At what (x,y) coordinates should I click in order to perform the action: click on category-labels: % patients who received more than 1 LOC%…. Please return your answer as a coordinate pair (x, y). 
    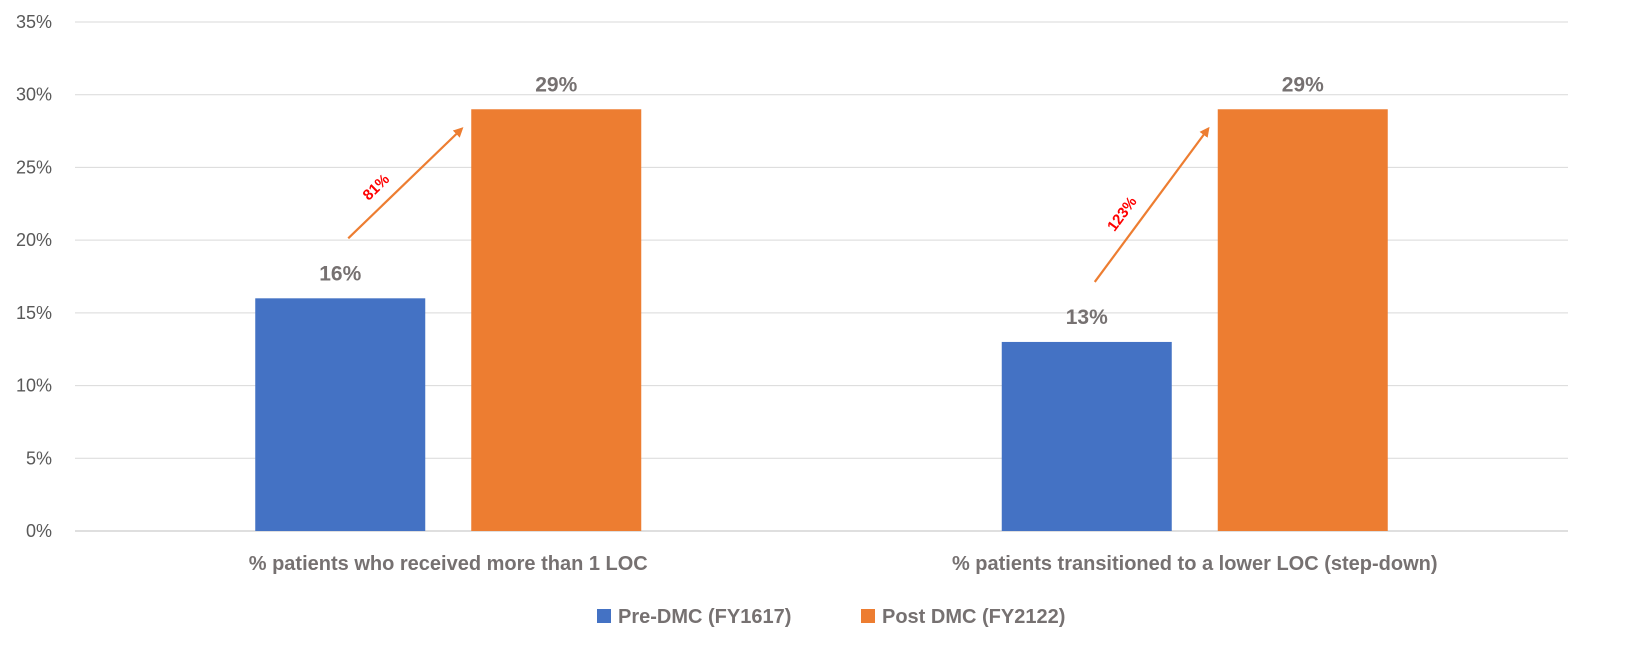
    Looking at the image, I should click on (843, 564).